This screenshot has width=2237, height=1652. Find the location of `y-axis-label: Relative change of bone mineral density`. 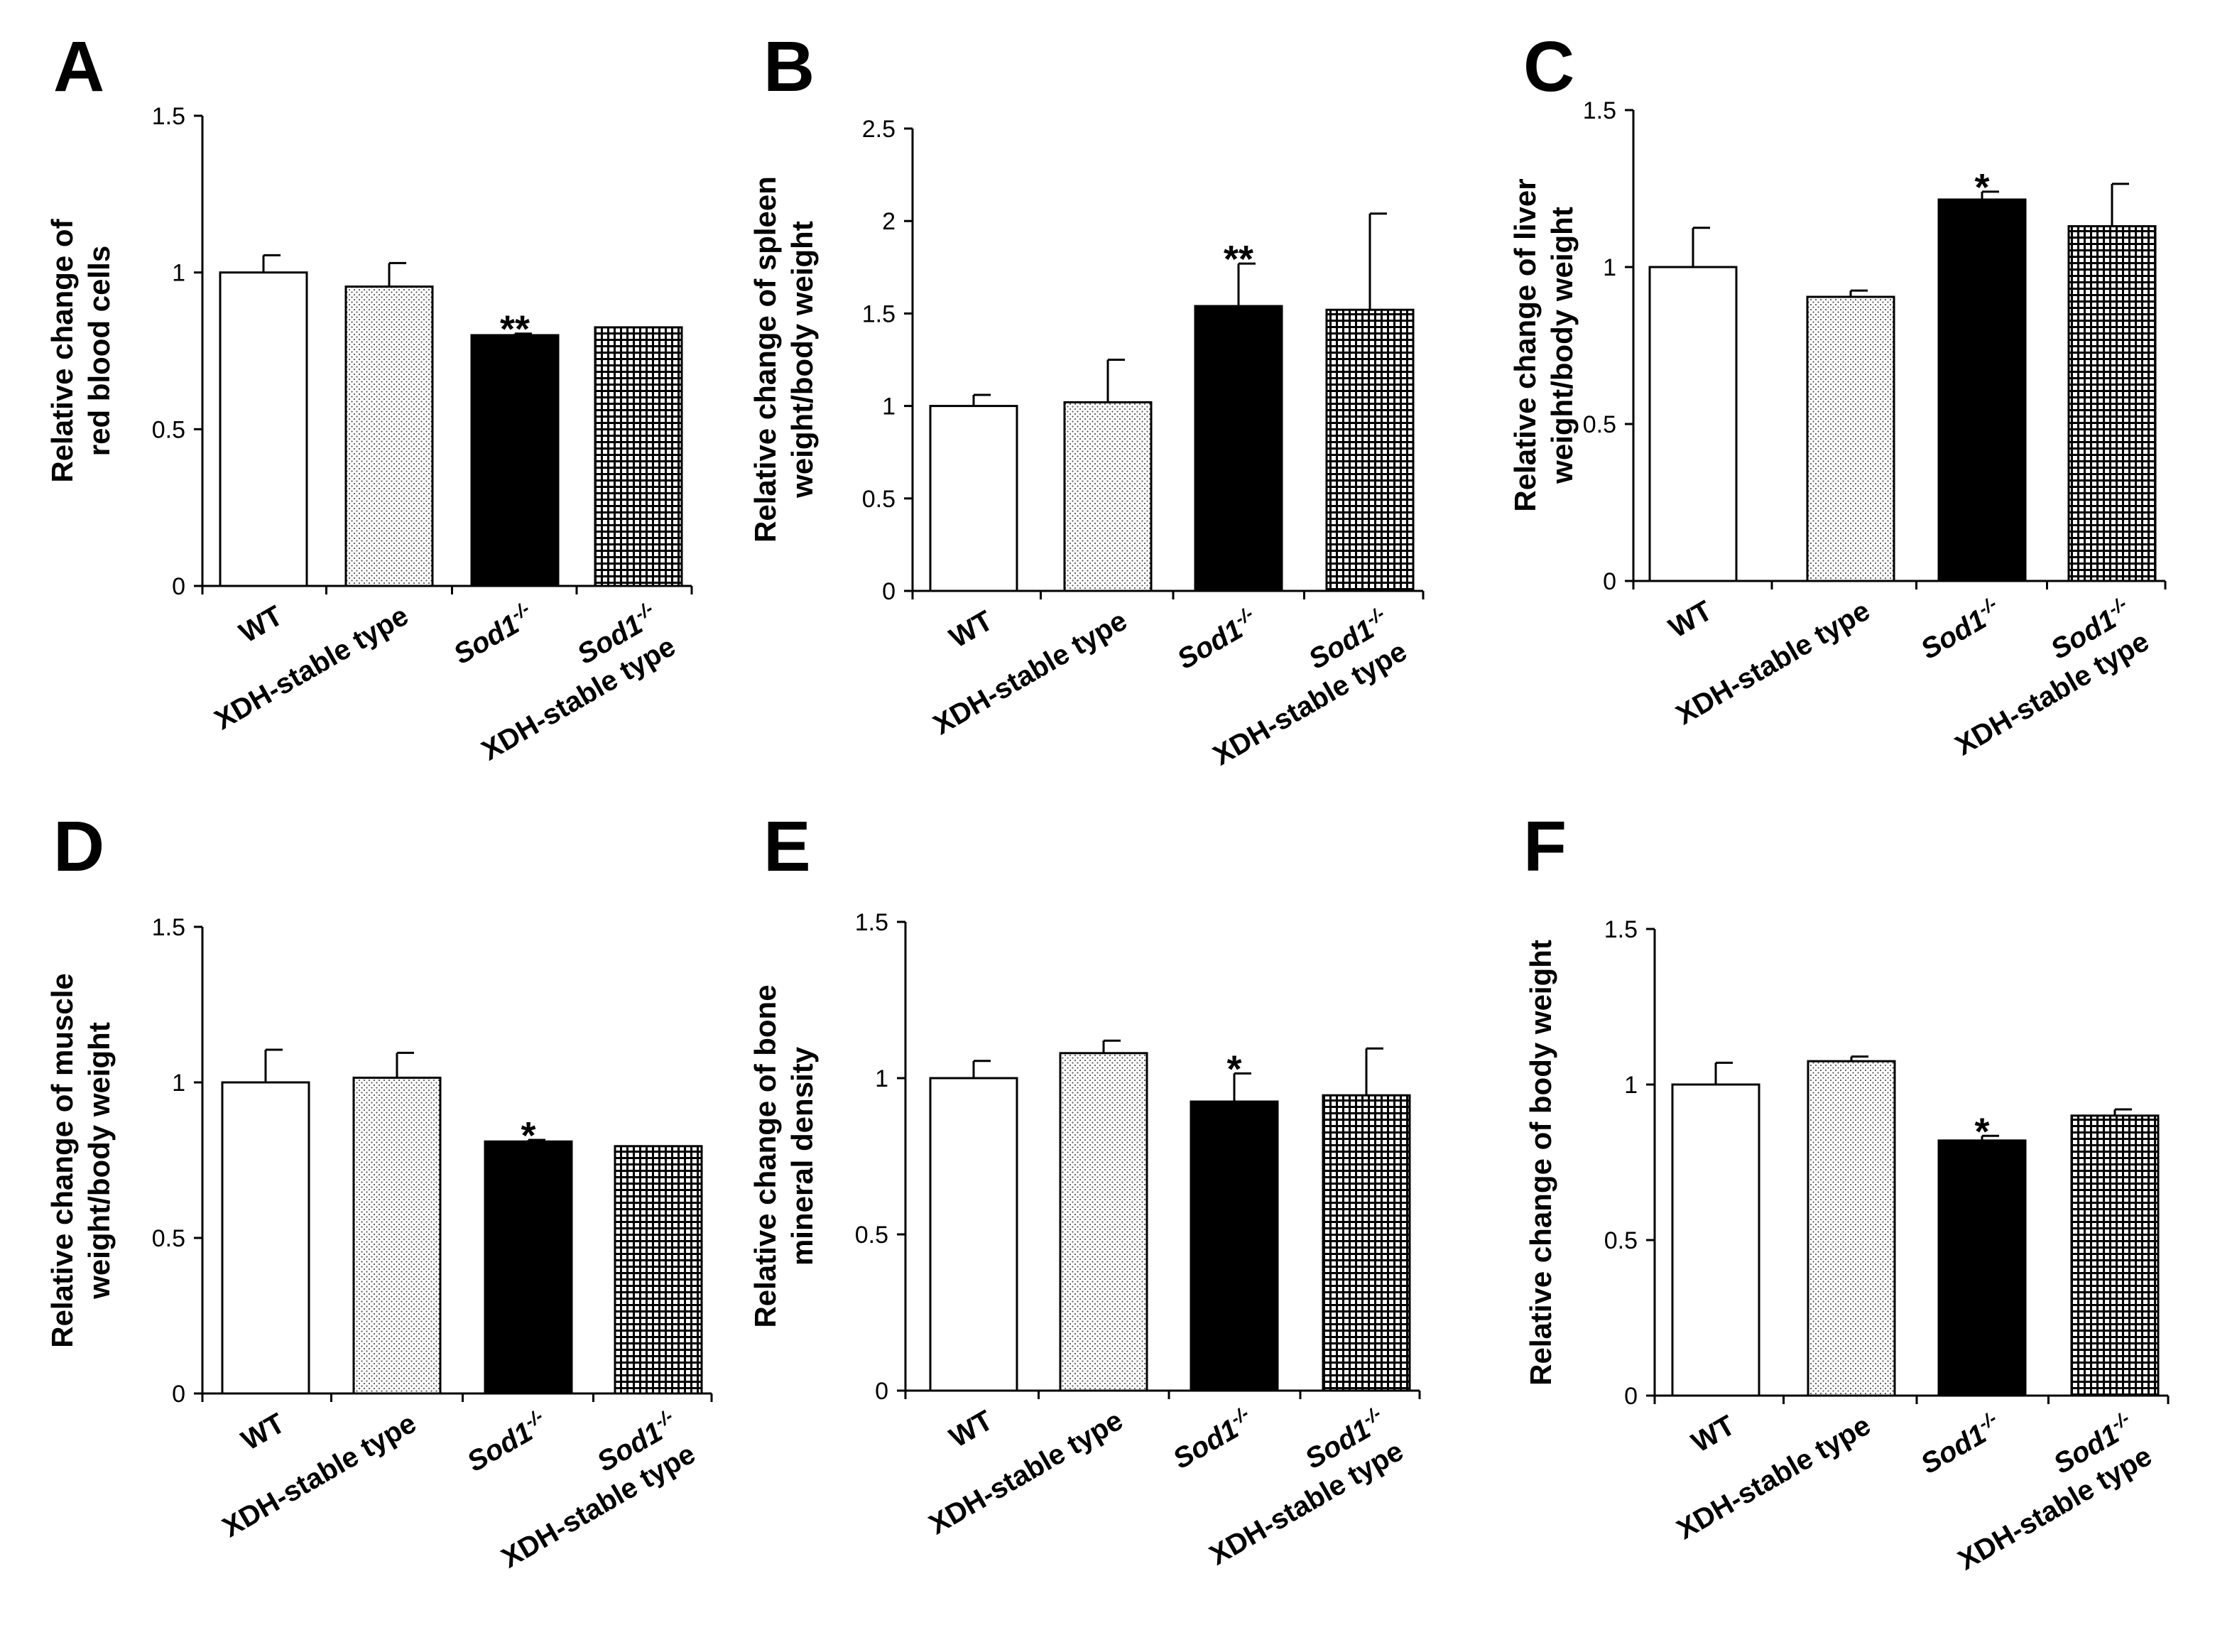

y-axis-label: Relative change of bone mineral density is located at coordinates (784, 1155).